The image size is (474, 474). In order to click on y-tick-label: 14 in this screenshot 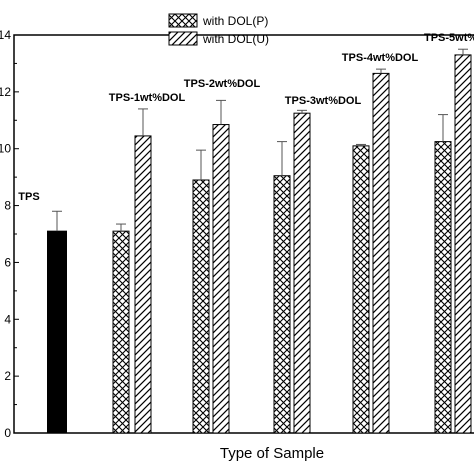, I will do `click(5, 35)`.